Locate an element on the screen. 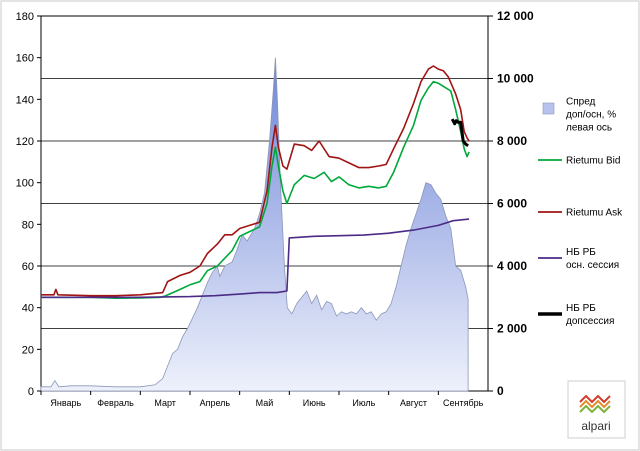  y-left-tick-label: 120 is located at coordinates (25, 142).